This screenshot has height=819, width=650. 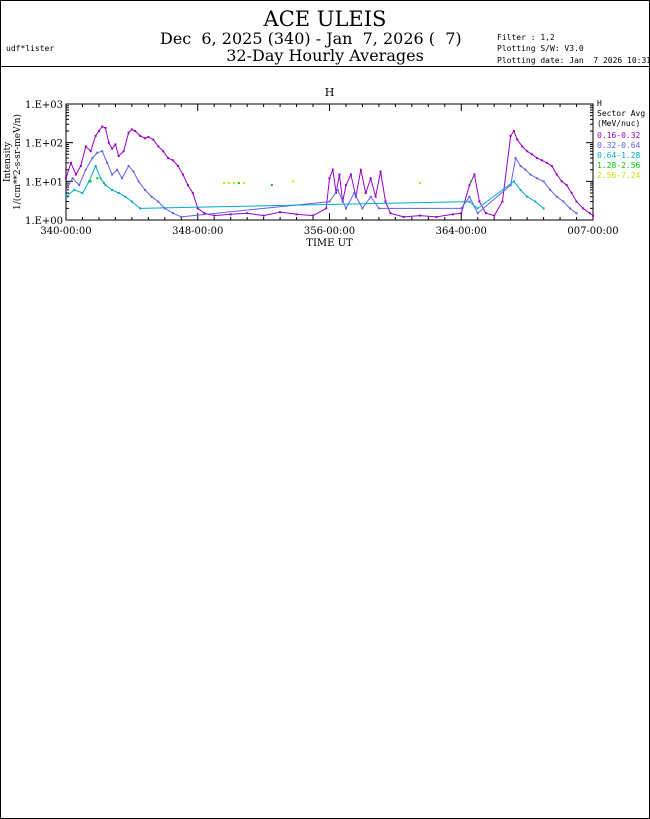 I want to click on legend-entry: 0.32-0.64, so click(x=619, y=145).